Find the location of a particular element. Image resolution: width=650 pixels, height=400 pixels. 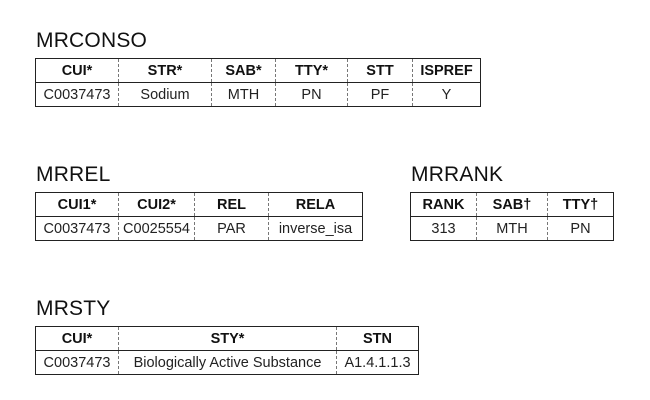

mrrank-table: RANK SAB† TTY† 313 MTH PN is located at coordinates (512, 216).